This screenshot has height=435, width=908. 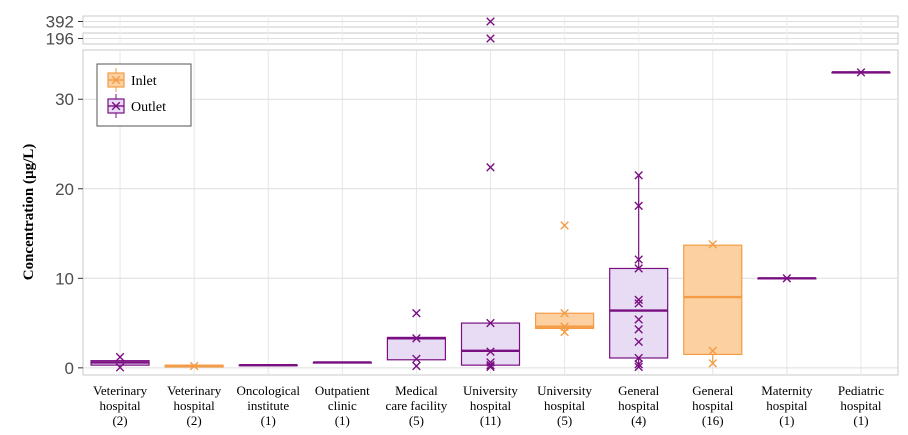 I want to click on category-label-line: Veterinary, so click(x=194, y=390).